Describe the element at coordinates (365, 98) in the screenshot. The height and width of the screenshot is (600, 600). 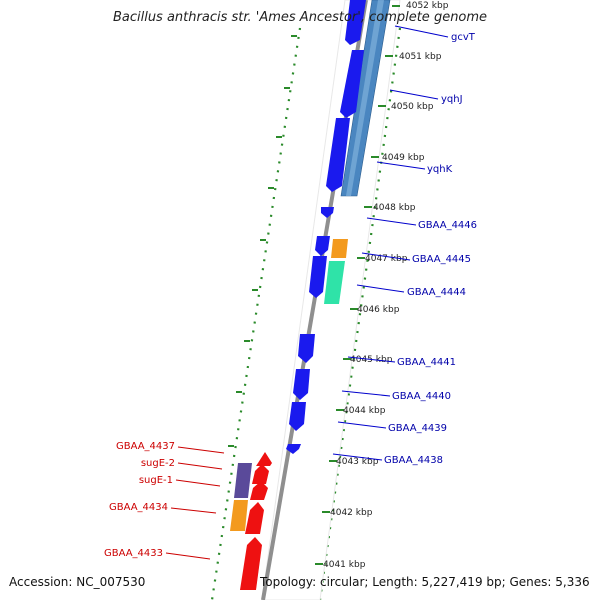
I see `blast-hit-highlight` at that location.